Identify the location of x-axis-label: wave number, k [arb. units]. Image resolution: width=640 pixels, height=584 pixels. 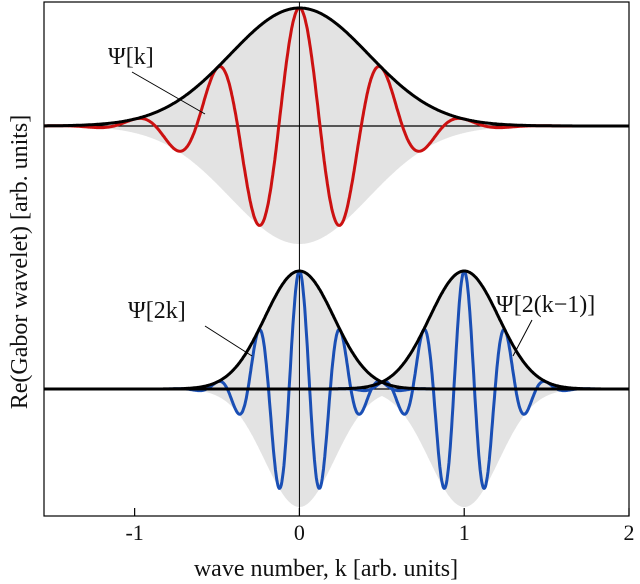
(326, 569).